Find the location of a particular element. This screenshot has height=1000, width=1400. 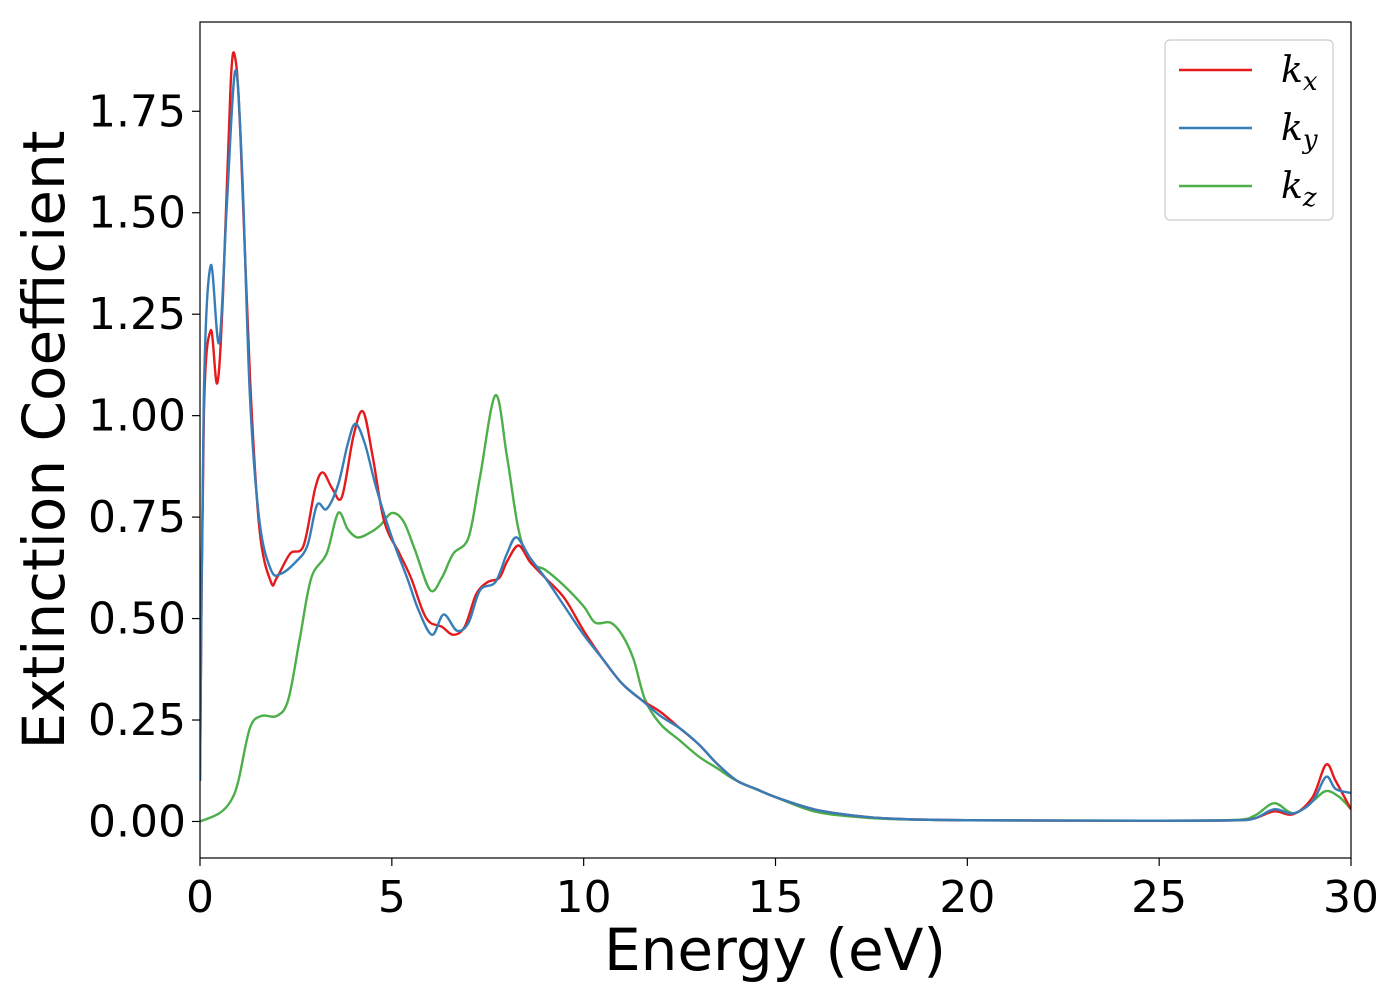

y-tick-label: 1.00 is located at coordinates (137, 416).